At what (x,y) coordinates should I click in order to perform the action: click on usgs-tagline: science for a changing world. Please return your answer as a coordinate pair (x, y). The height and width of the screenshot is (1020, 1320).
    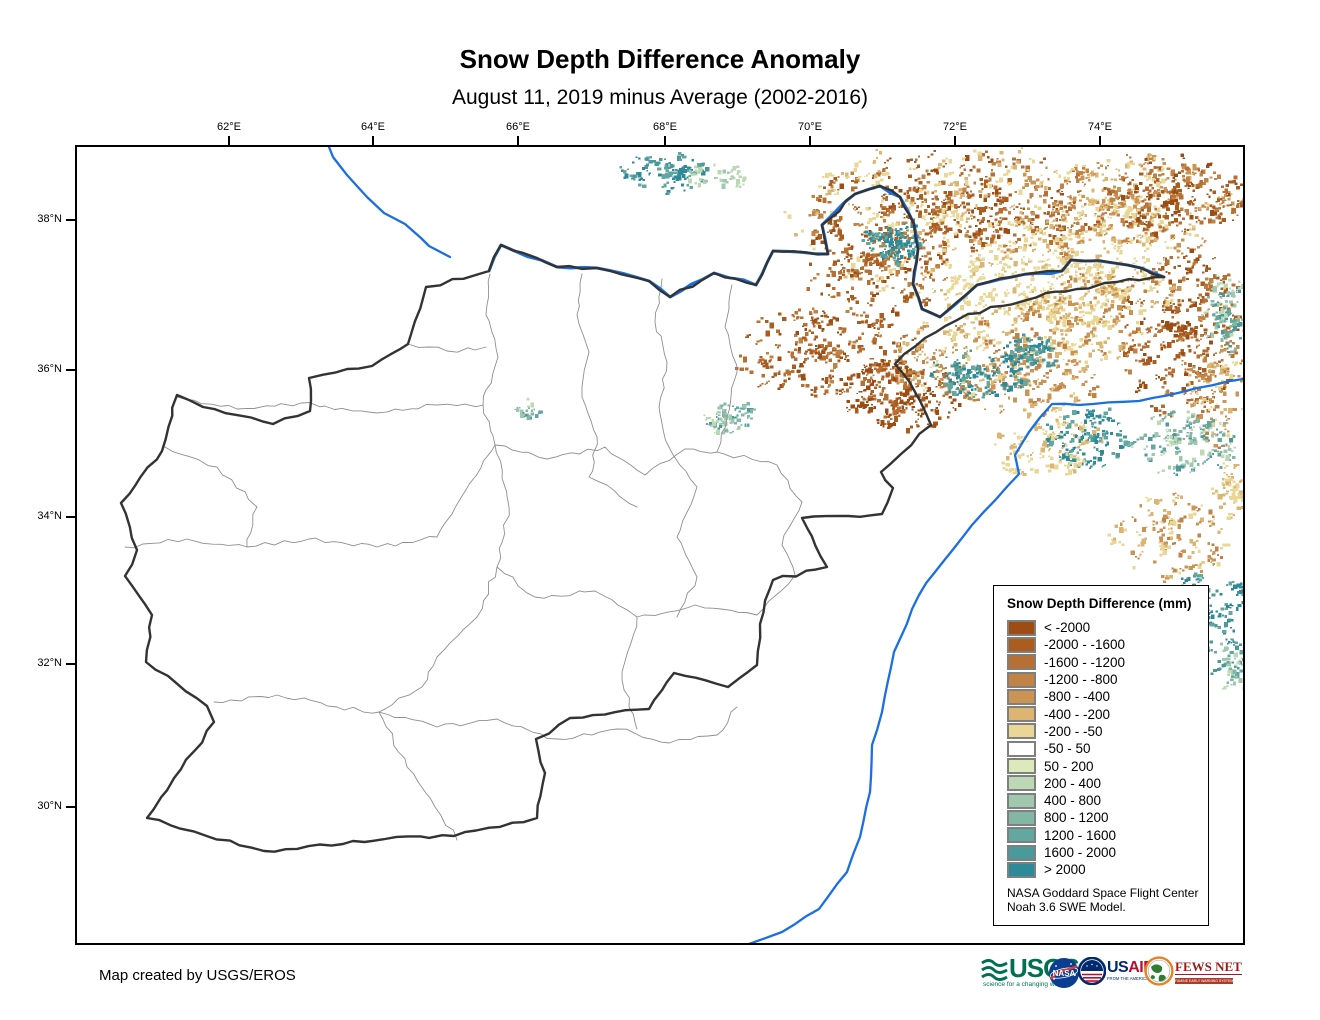
    Looking at the image, I should click on (1024, 984).